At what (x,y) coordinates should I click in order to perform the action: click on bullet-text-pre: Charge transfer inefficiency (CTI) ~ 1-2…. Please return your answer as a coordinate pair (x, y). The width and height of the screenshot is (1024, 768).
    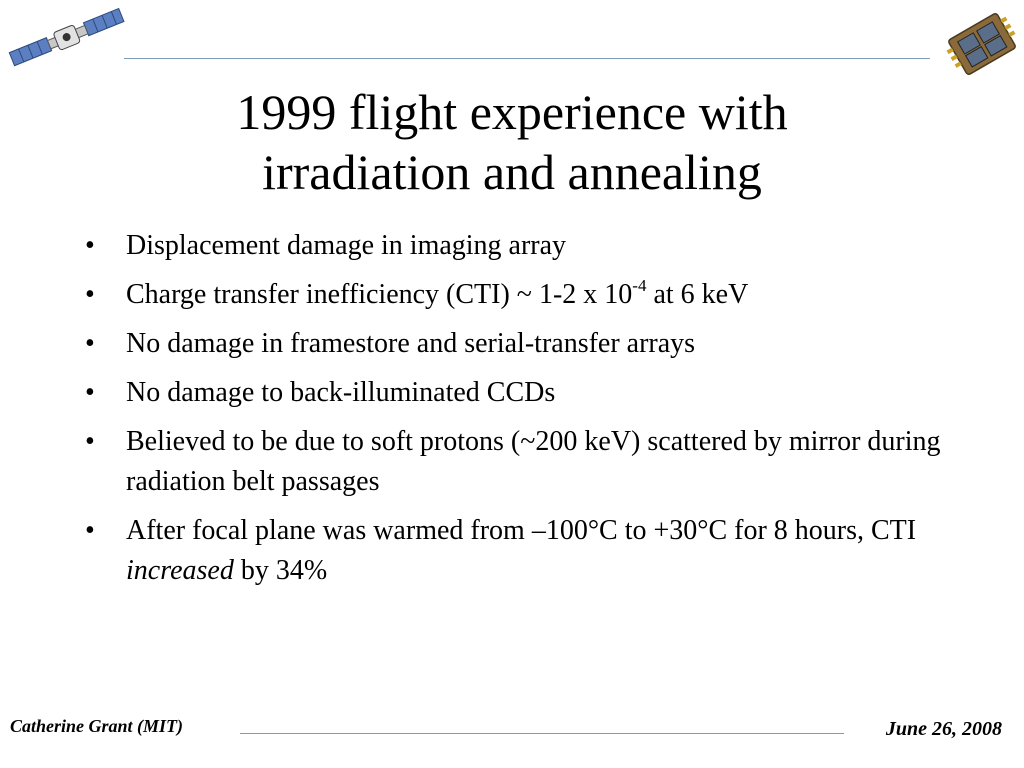
    Looking at the image, I should click on (379, 294).